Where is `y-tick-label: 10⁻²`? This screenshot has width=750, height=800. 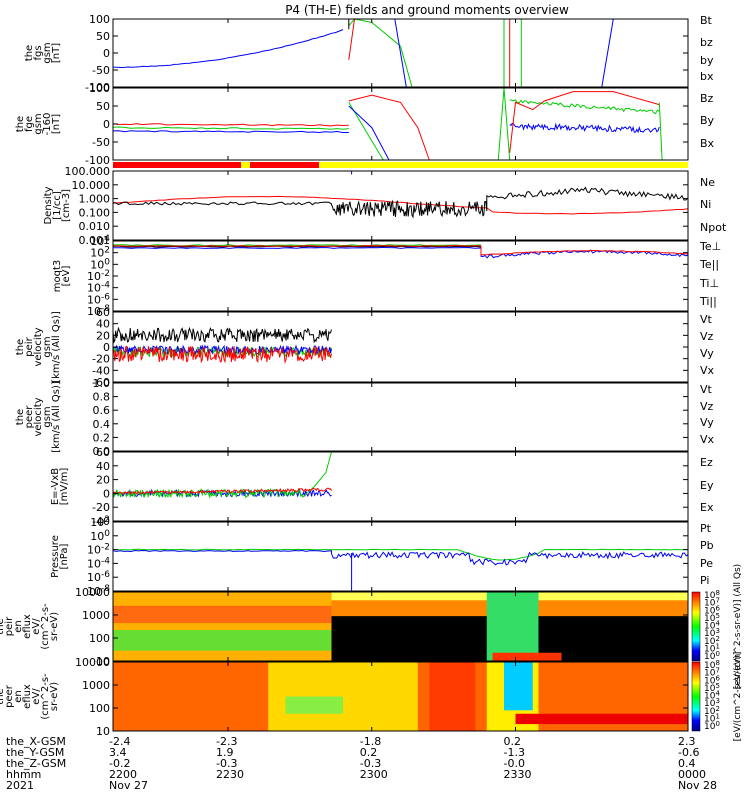
y-tick-label: 10⁻² is located at coordinates (98, 550).